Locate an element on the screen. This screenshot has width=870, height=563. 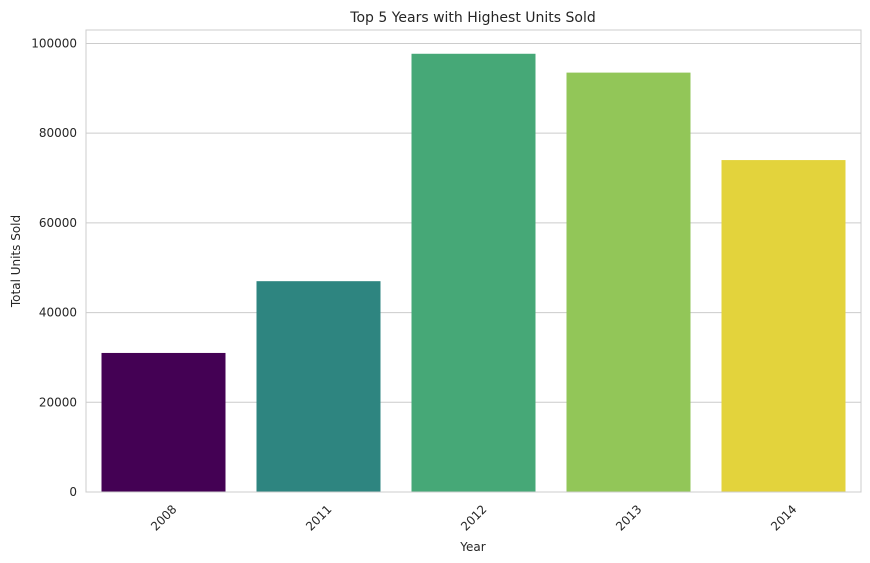
chart-title: Top 5 Years with Highest Units Sold is located at coordinates (472, 18).